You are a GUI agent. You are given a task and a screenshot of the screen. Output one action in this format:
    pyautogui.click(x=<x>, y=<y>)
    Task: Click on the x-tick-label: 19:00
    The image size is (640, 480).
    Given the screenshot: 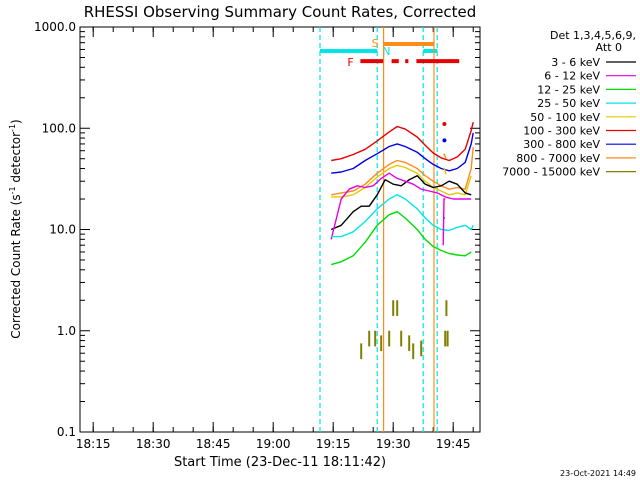 What is the action you would take?
    pyautogui.click(x=273, y=444)
    